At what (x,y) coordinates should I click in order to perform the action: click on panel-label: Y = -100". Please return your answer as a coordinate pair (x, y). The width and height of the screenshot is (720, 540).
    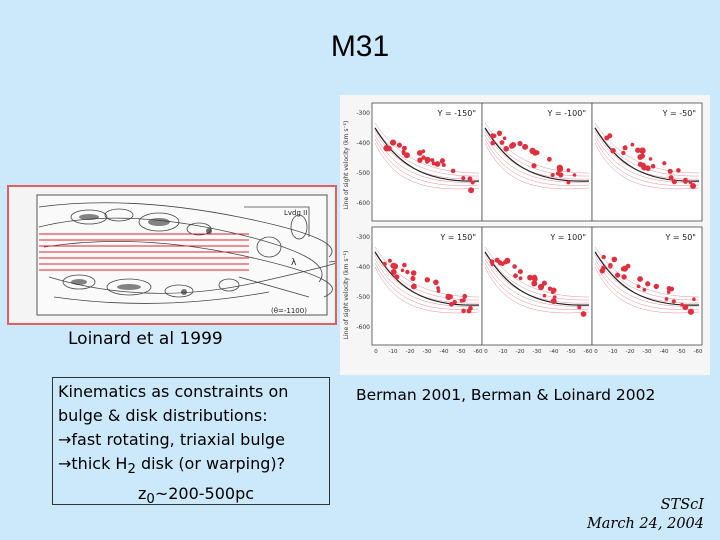
    Looking at the image, I should click on (566, 113).